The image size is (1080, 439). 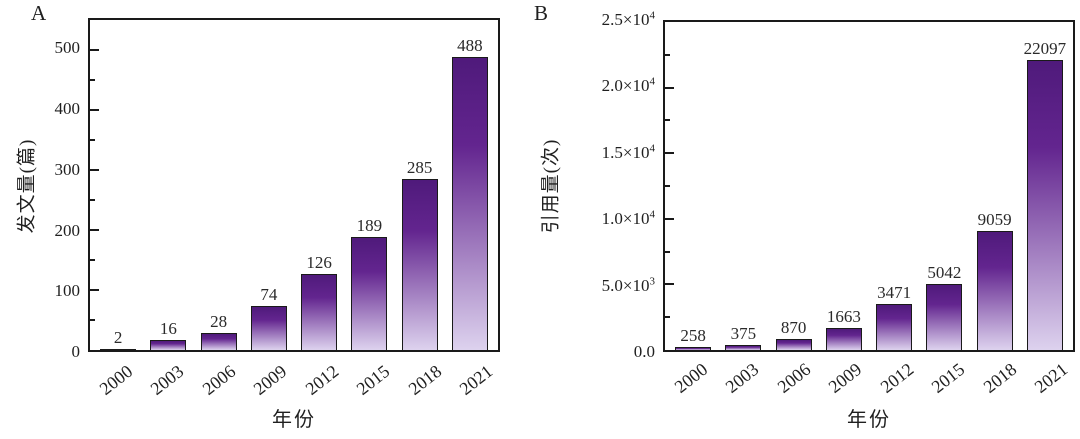 I want to click on ytick-text: 1.0×10, so click(x=625, y=219).